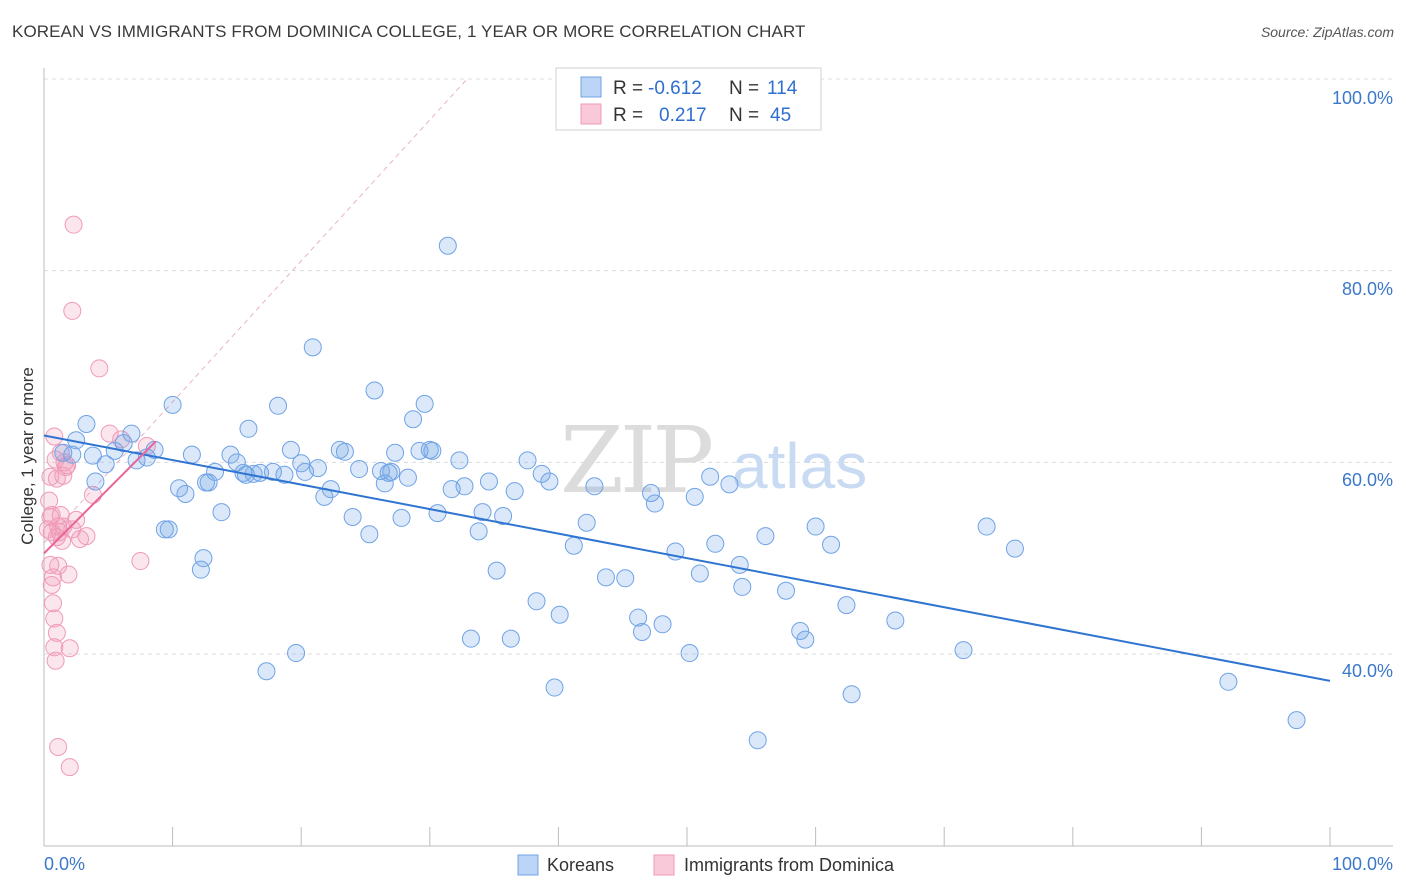 Image resolution: width=1406 pixels, height=892 pixels. What do you see at coordinates (789, 865) in the screenshot?
I see `bottom-legend-label-dominica: Immigrants from Dominica` at bounding box center [789, 865].